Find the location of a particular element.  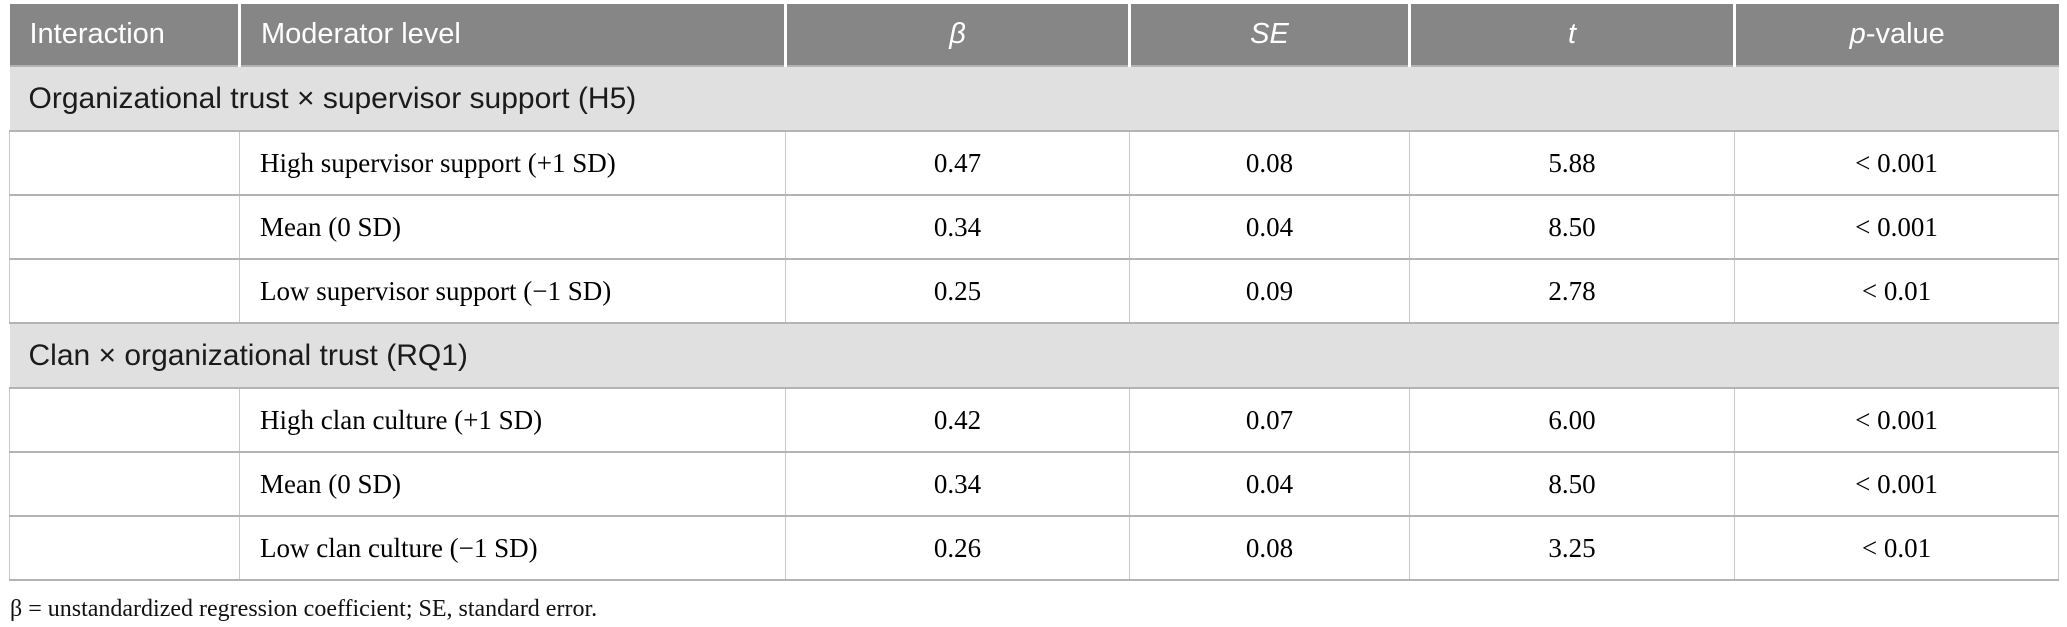

beta-cell: 0.26 is located at coordinates (957, 548).